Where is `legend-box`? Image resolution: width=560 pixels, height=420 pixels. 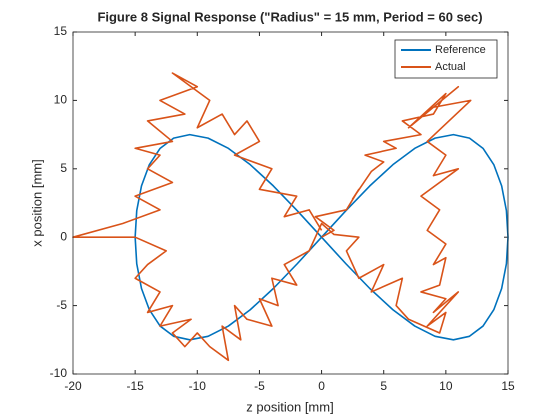
legend-box is located at coordinates (446, 59).